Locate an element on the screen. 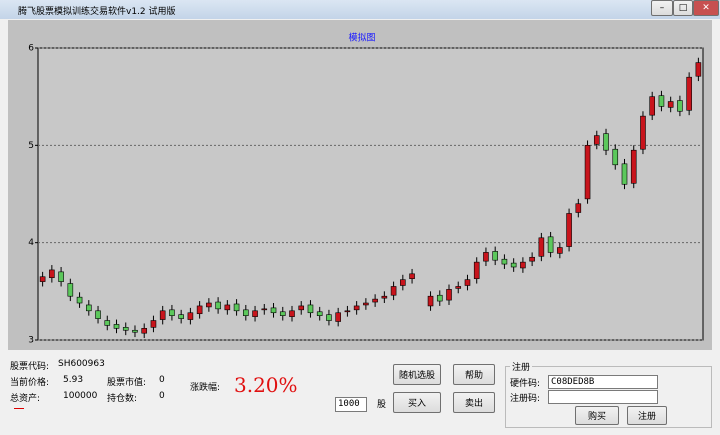 This screenshot has height=435, width=720. indicator is located at coordinates (19, 408).